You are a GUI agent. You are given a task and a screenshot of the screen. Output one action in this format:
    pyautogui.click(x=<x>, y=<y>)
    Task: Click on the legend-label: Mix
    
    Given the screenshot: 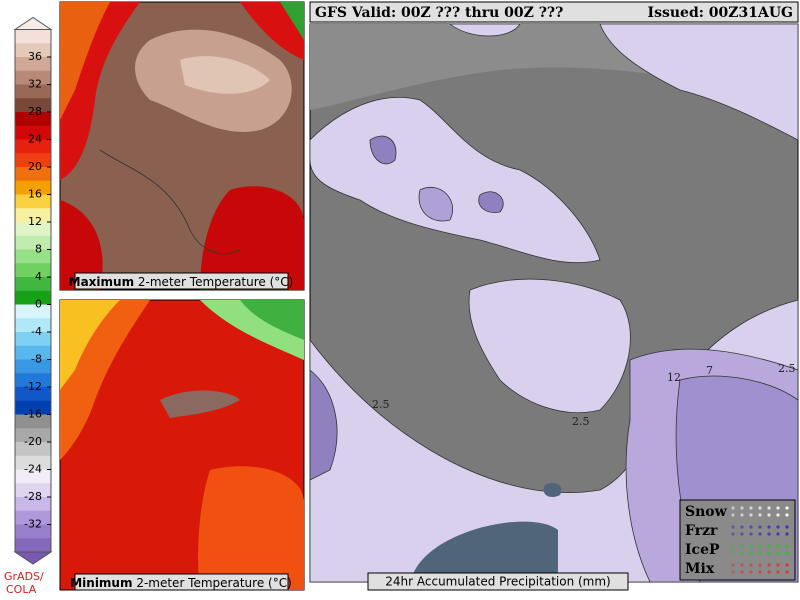 What is the action you would take?
    pyautogui.click(x=700, y=569)
    